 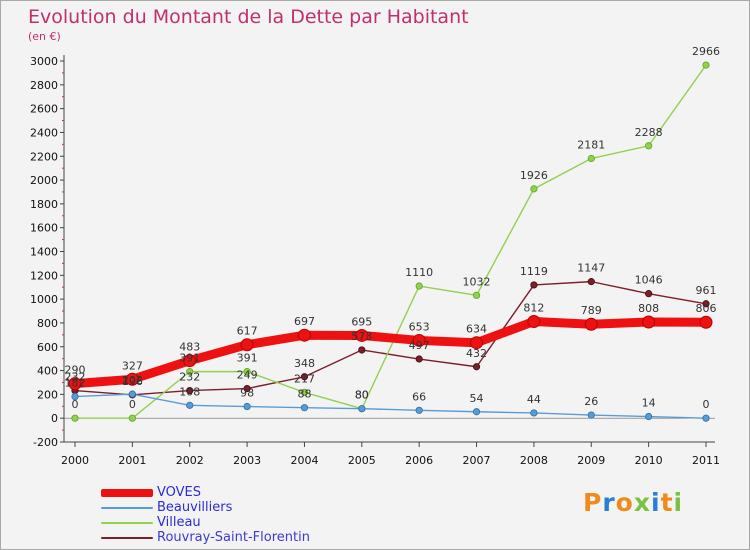 What do you see at coordinates (419, 460) in the screenshot?
I see `x-tick-label: 2006` at bounding box center [419, 460].